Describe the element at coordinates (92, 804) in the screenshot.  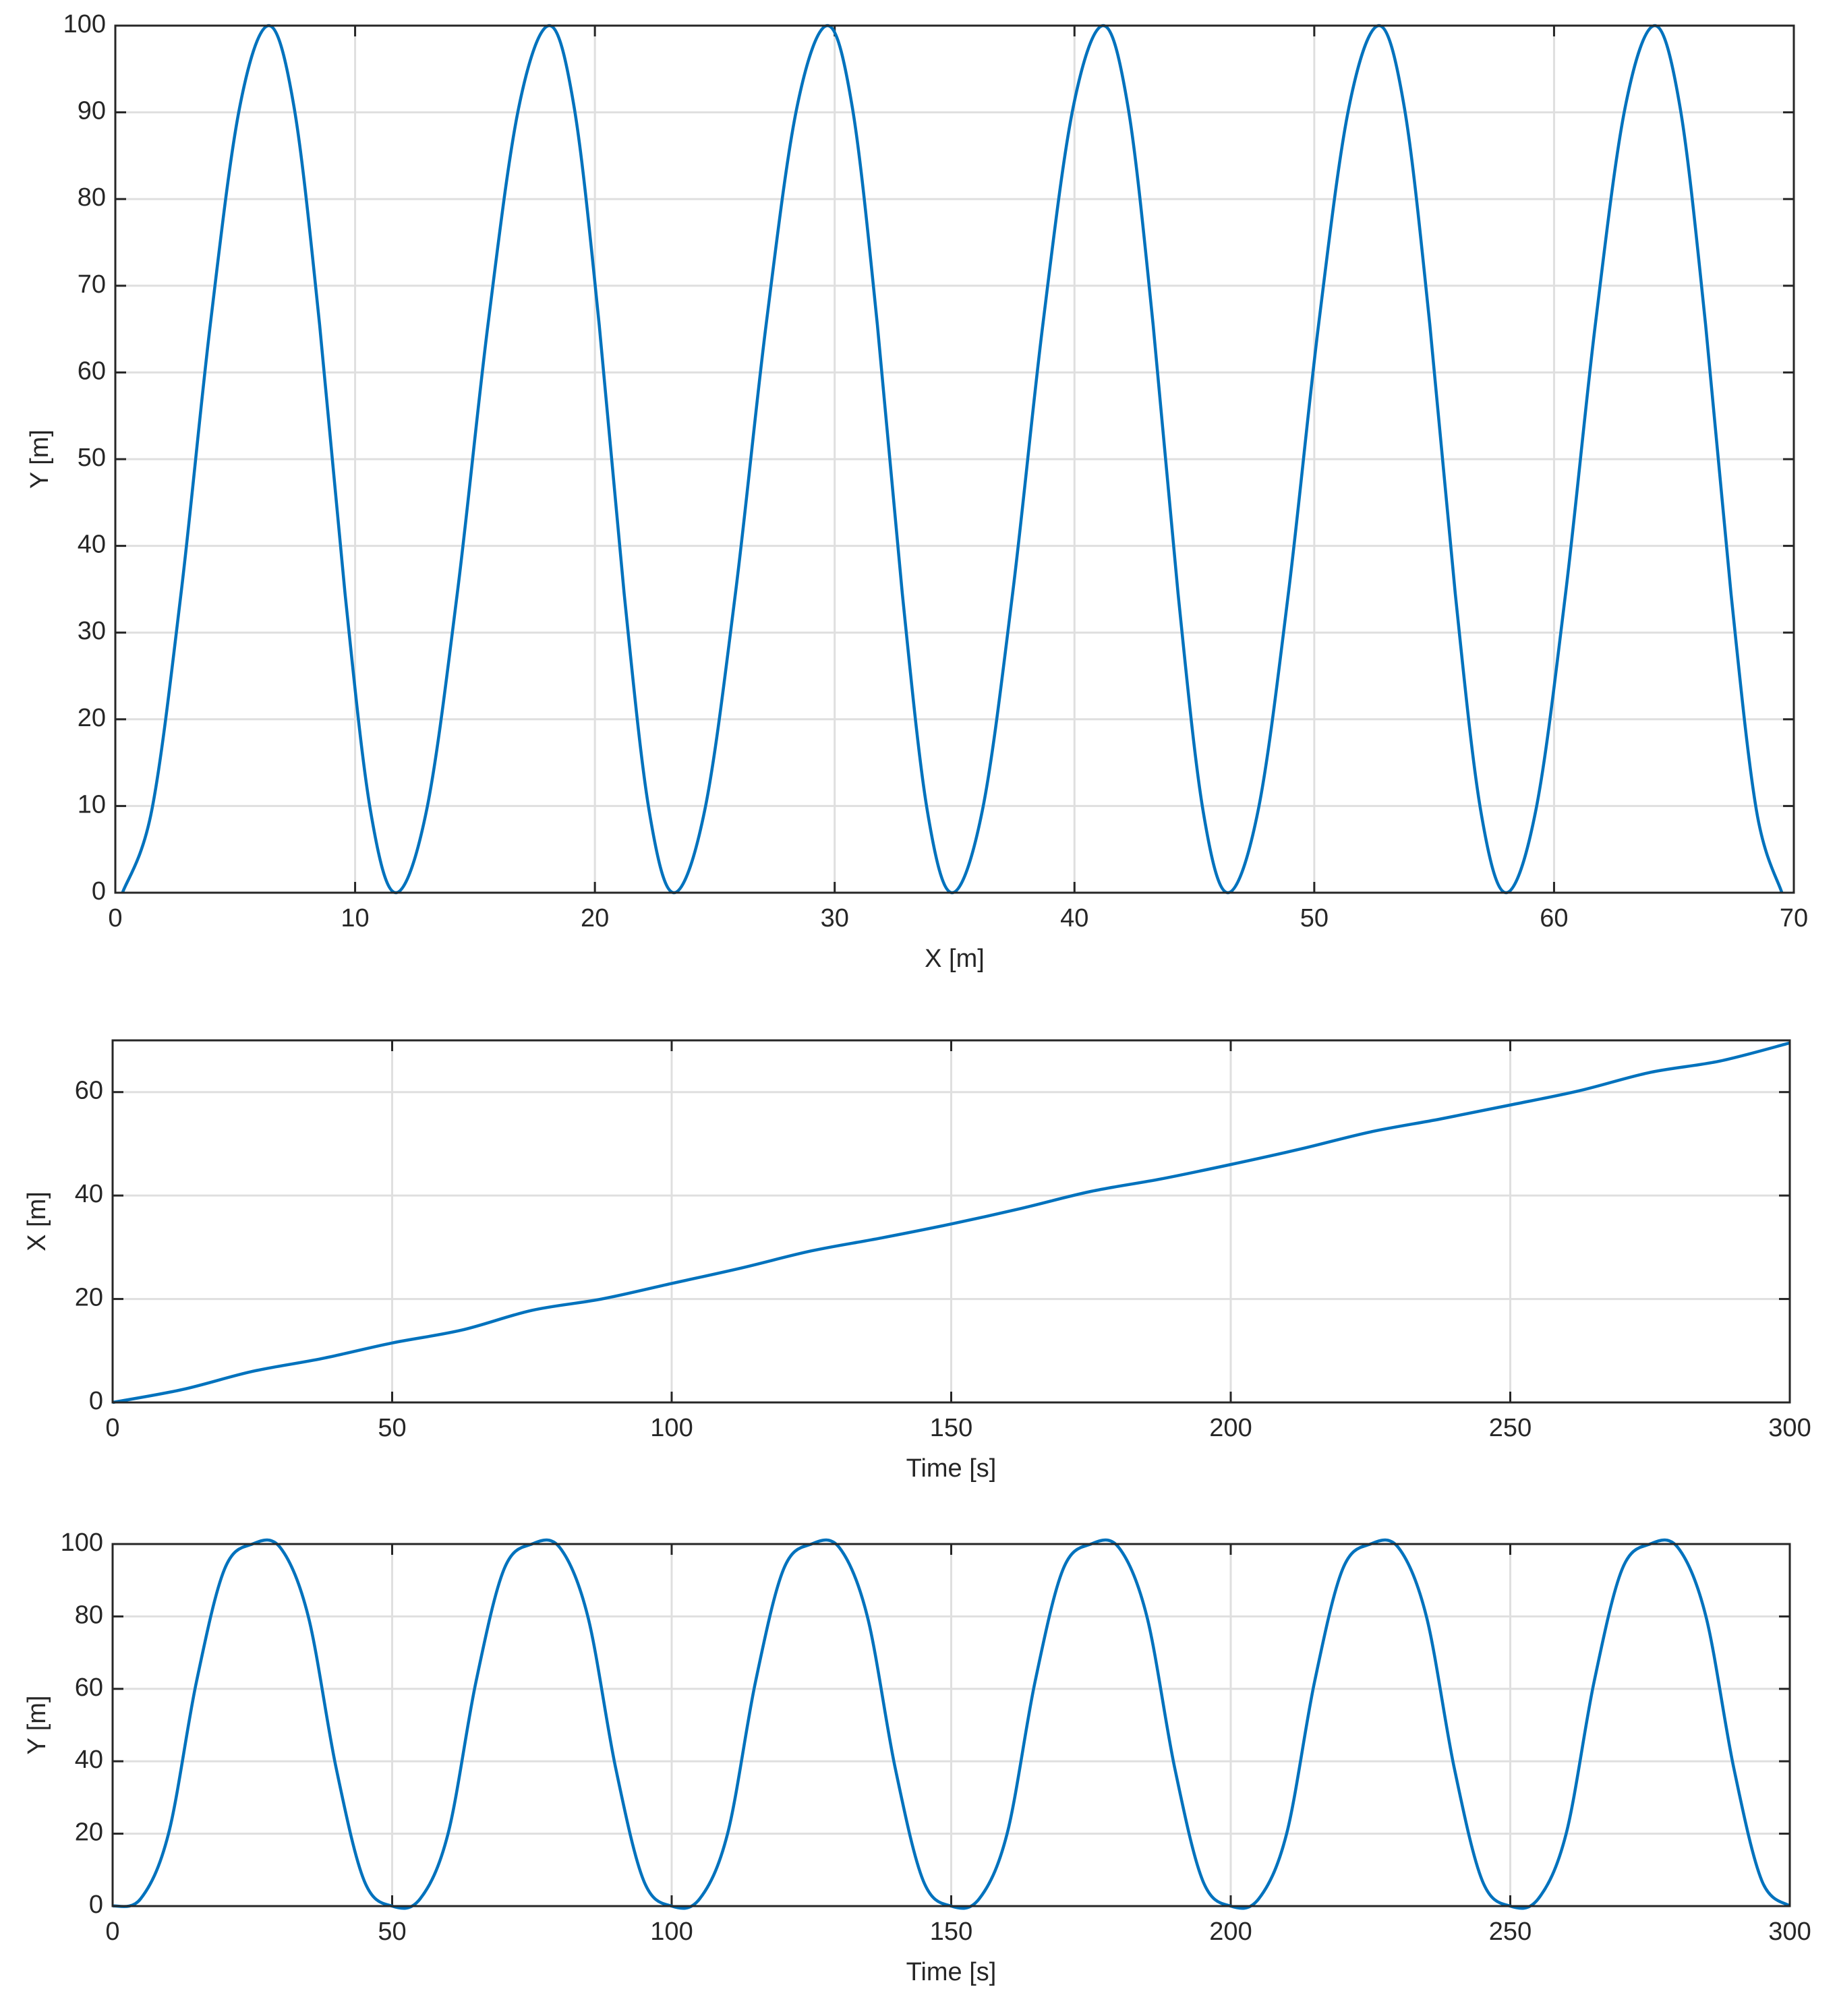
I see `y-tick-label: 10` at that location.